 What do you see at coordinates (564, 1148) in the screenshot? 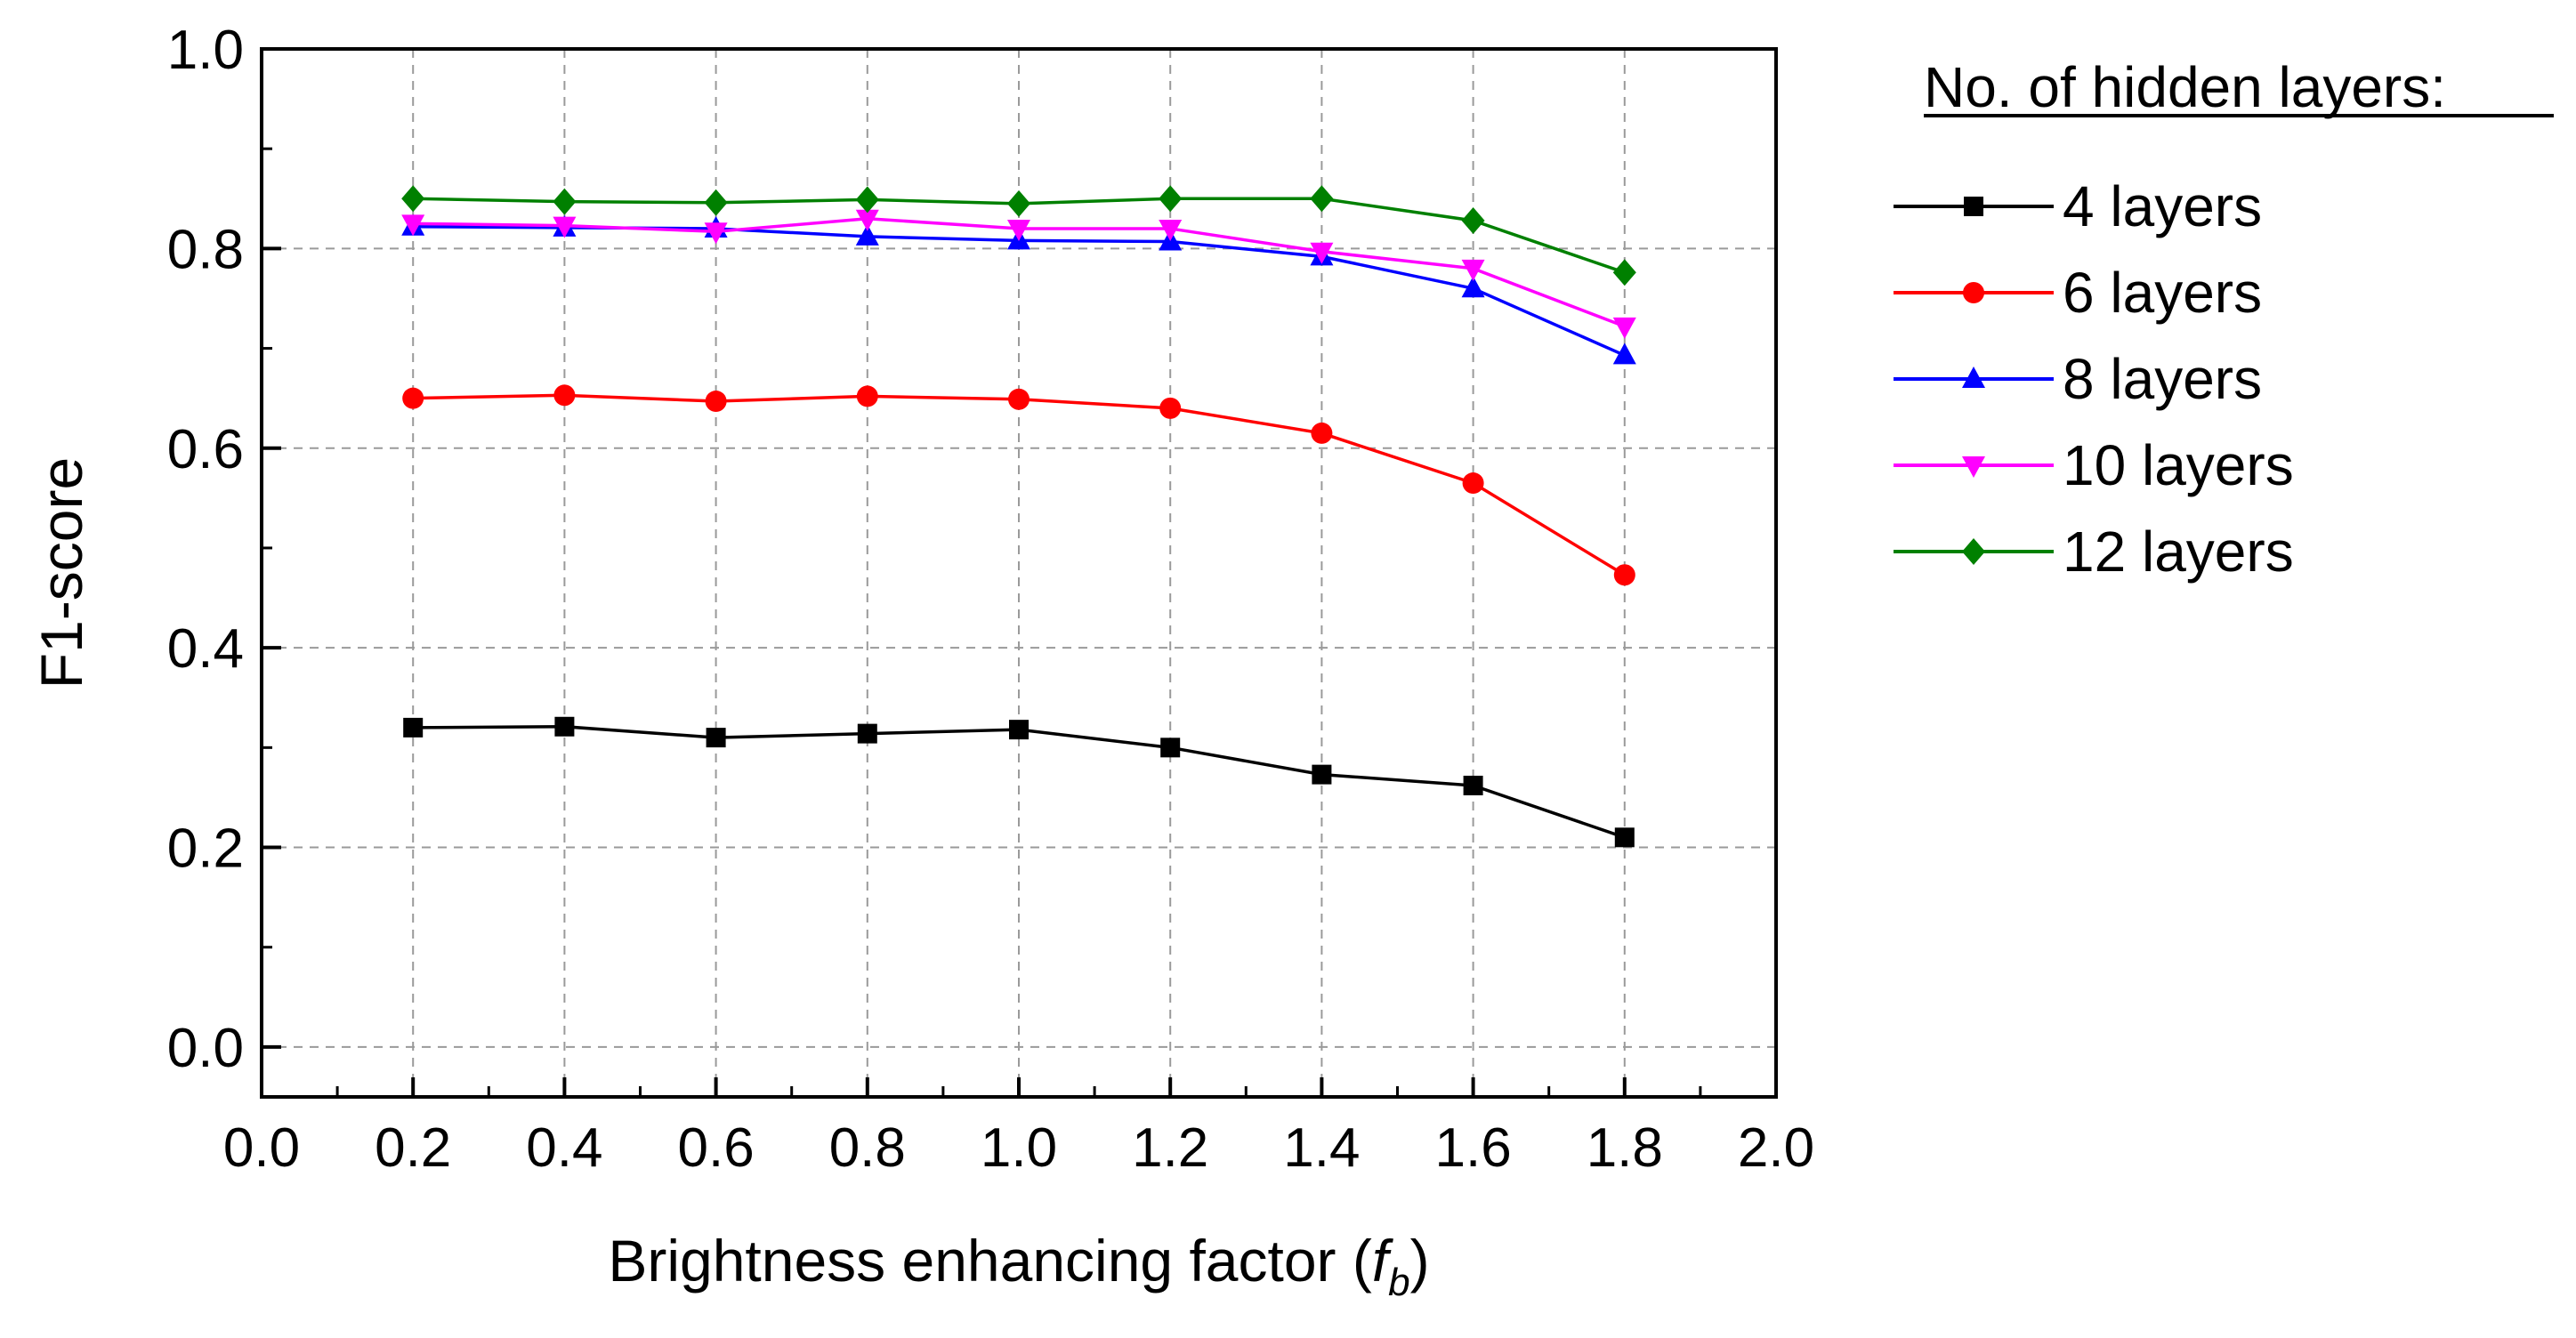
I see `x-tick-label: 0.4` at bounding box center [564, 1148].